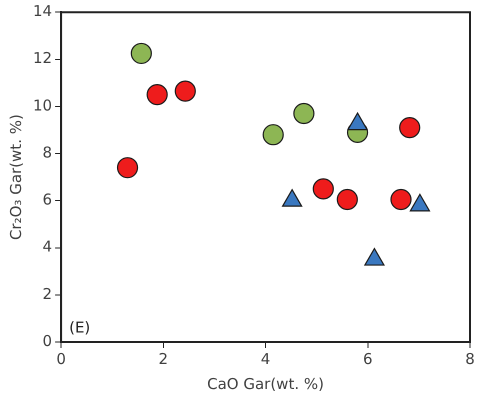 The image size is (486, 402). Describe the element at coordinates (61, 359) in the screenshot. I see `x-tick-label: 0` at that location.